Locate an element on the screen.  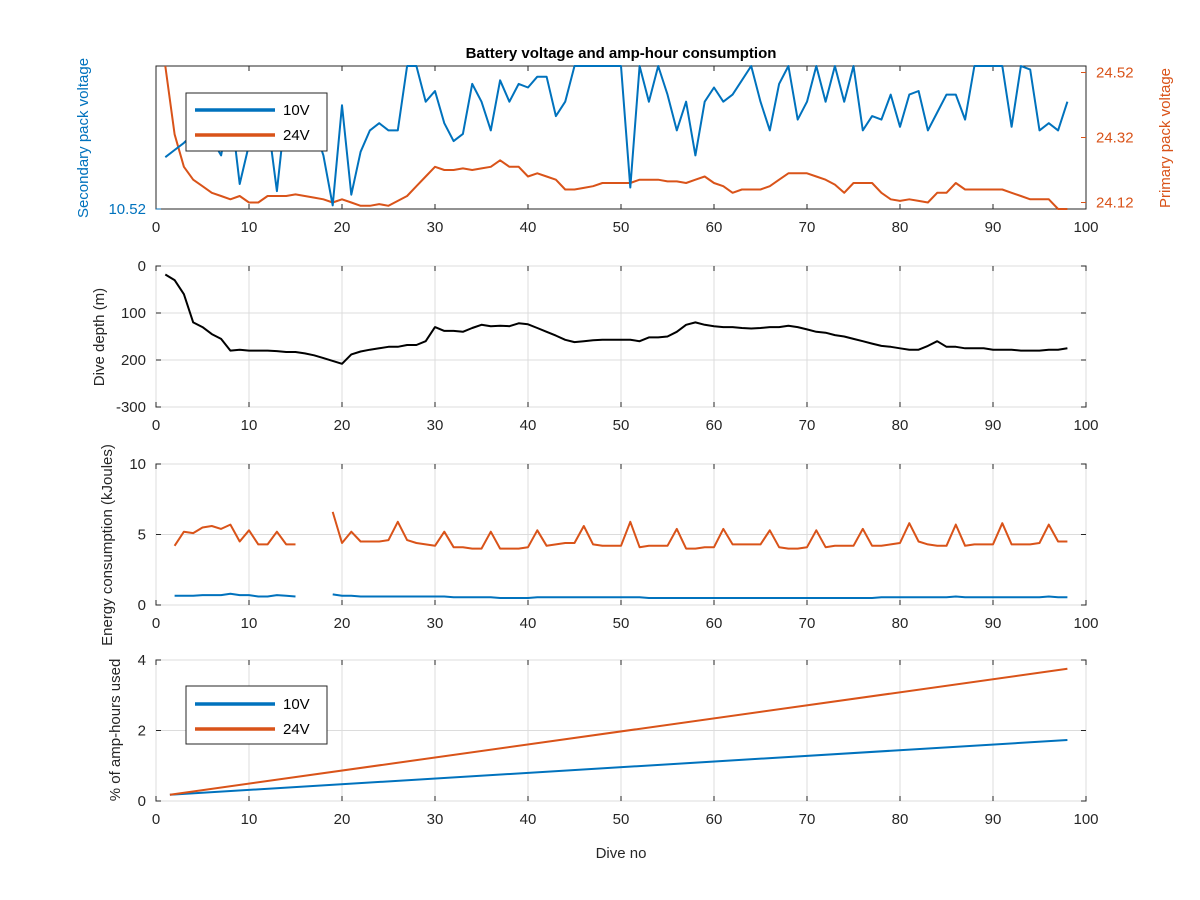
y-tick-label: 10 is located at coordinates (137, 464).